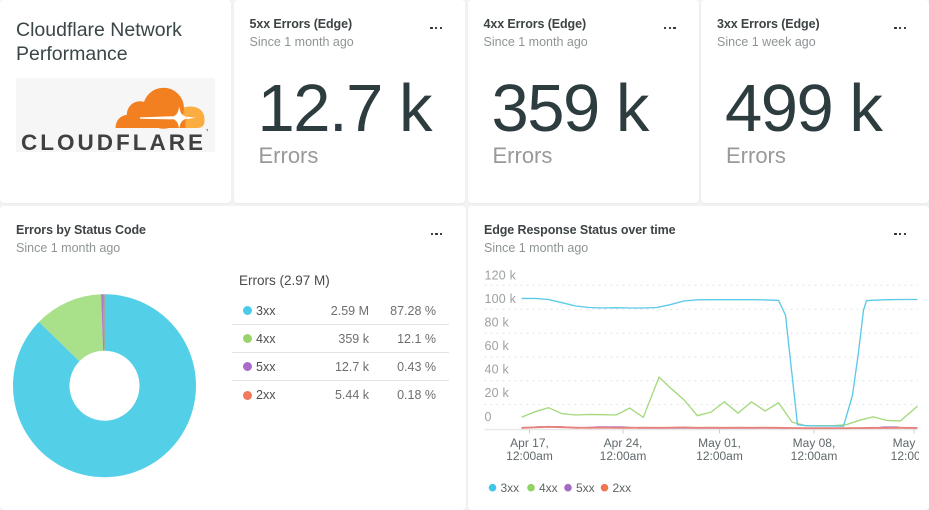 The width and height of the screenshot is (929, 510). Describe the element at coordinates (813, 443) in the screenshot. I see `svg-text: May 08,` at that location.